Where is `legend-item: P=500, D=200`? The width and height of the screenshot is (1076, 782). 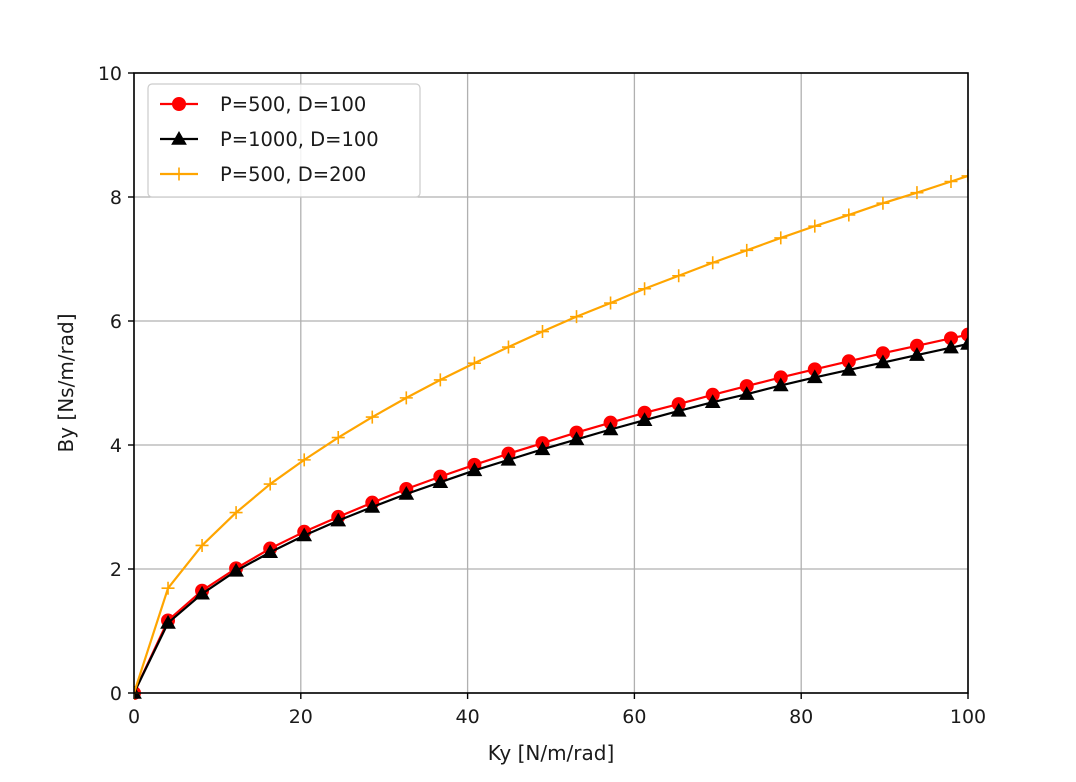 legend-item: P=500, D=200 is located at coordinates (263, 174).